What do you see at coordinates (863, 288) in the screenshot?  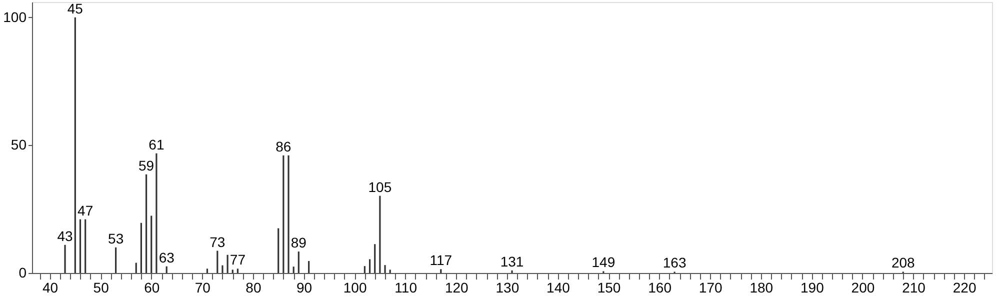 I see `x-tick-label: 200` at bounding box center [863, 288].